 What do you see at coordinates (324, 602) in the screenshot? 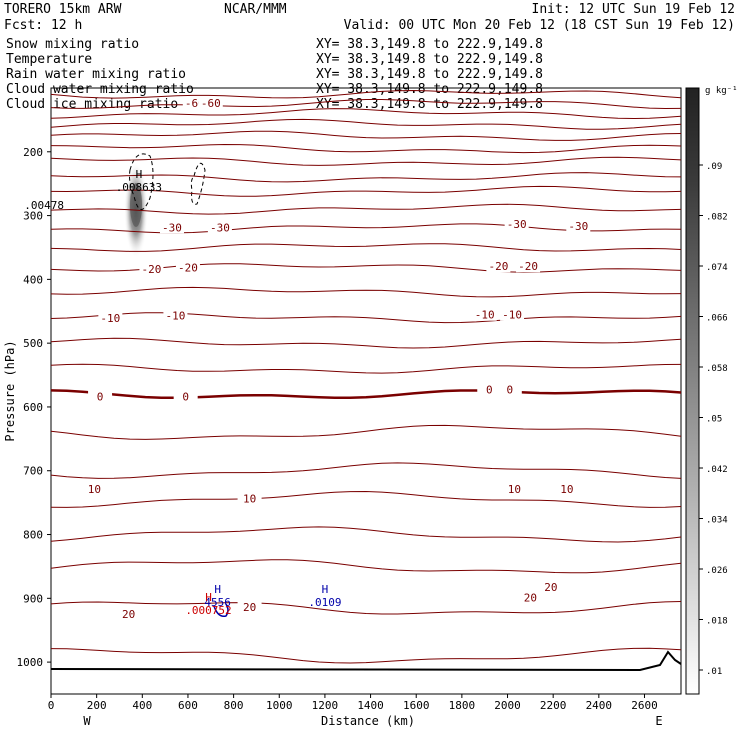
I see `maximum-value: .0109` at bounding box center [324, 602].